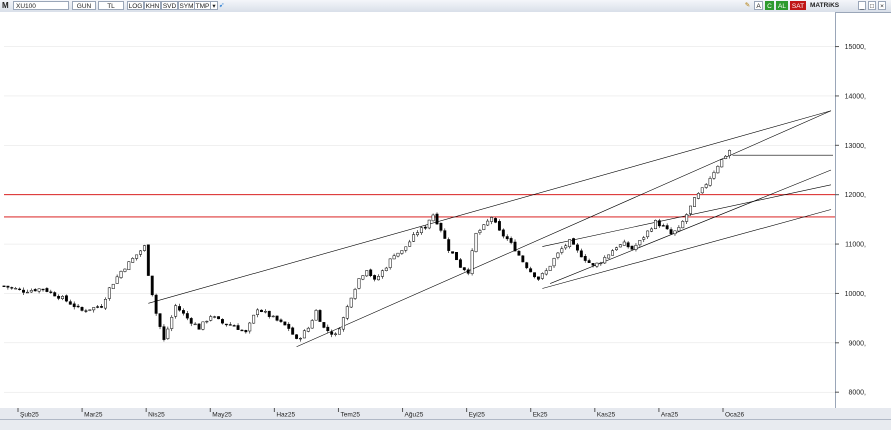 Image resolution: width=891 pixels, height=430 pixels. Describe the element at coordinates (169, 5) in the screenshot. I see `save-view-button: SVD` at that location.